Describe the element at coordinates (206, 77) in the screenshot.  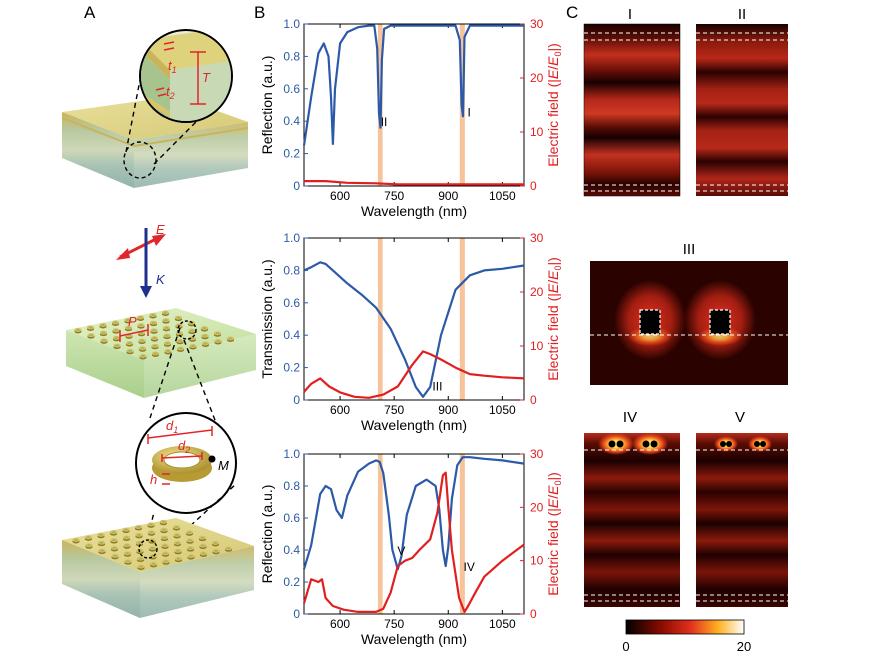
I see `label-T: T` at that location.